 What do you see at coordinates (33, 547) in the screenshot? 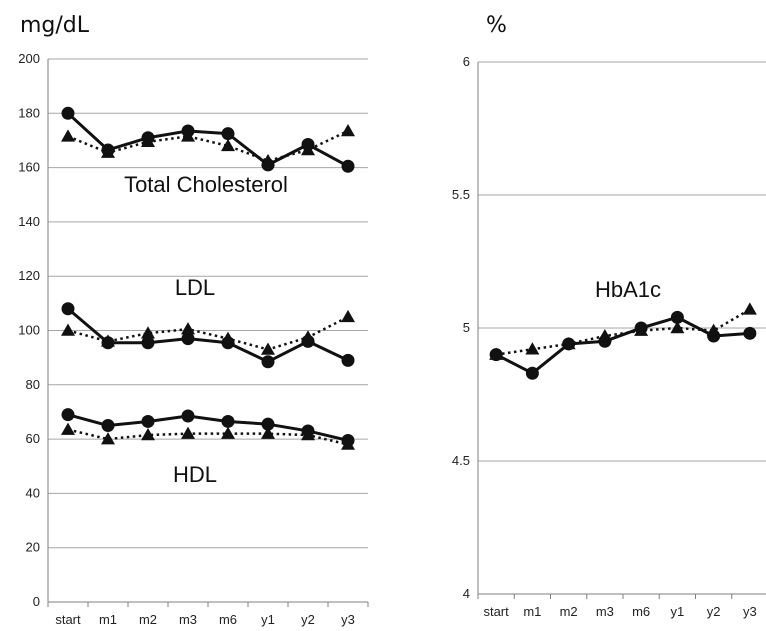
I see `y-tick-label: 20` at bounding box center [33, 547].